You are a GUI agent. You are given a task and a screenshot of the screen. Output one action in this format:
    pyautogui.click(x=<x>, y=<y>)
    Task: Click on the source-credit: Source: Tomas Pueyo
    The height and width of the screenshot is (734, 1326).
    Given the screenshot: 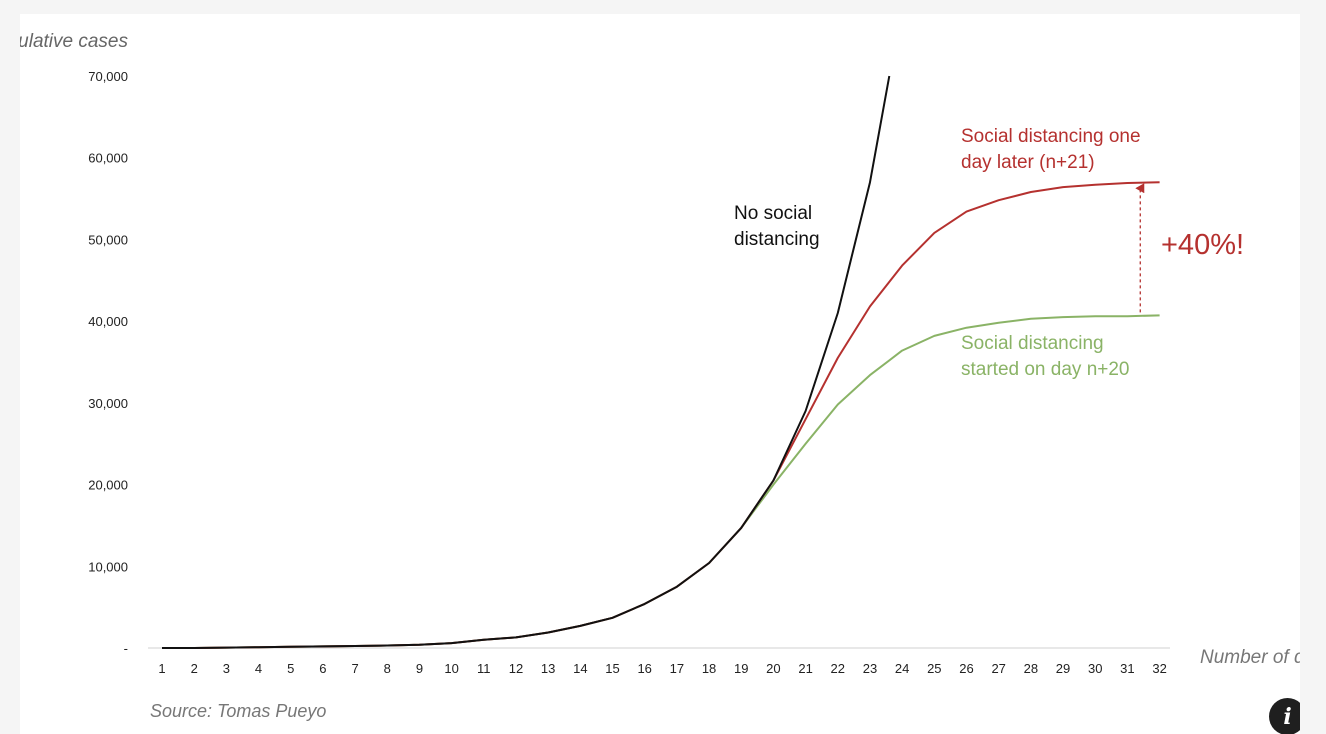 What is the action you would take?
    pyautogui.click(x=238, y=711)
    